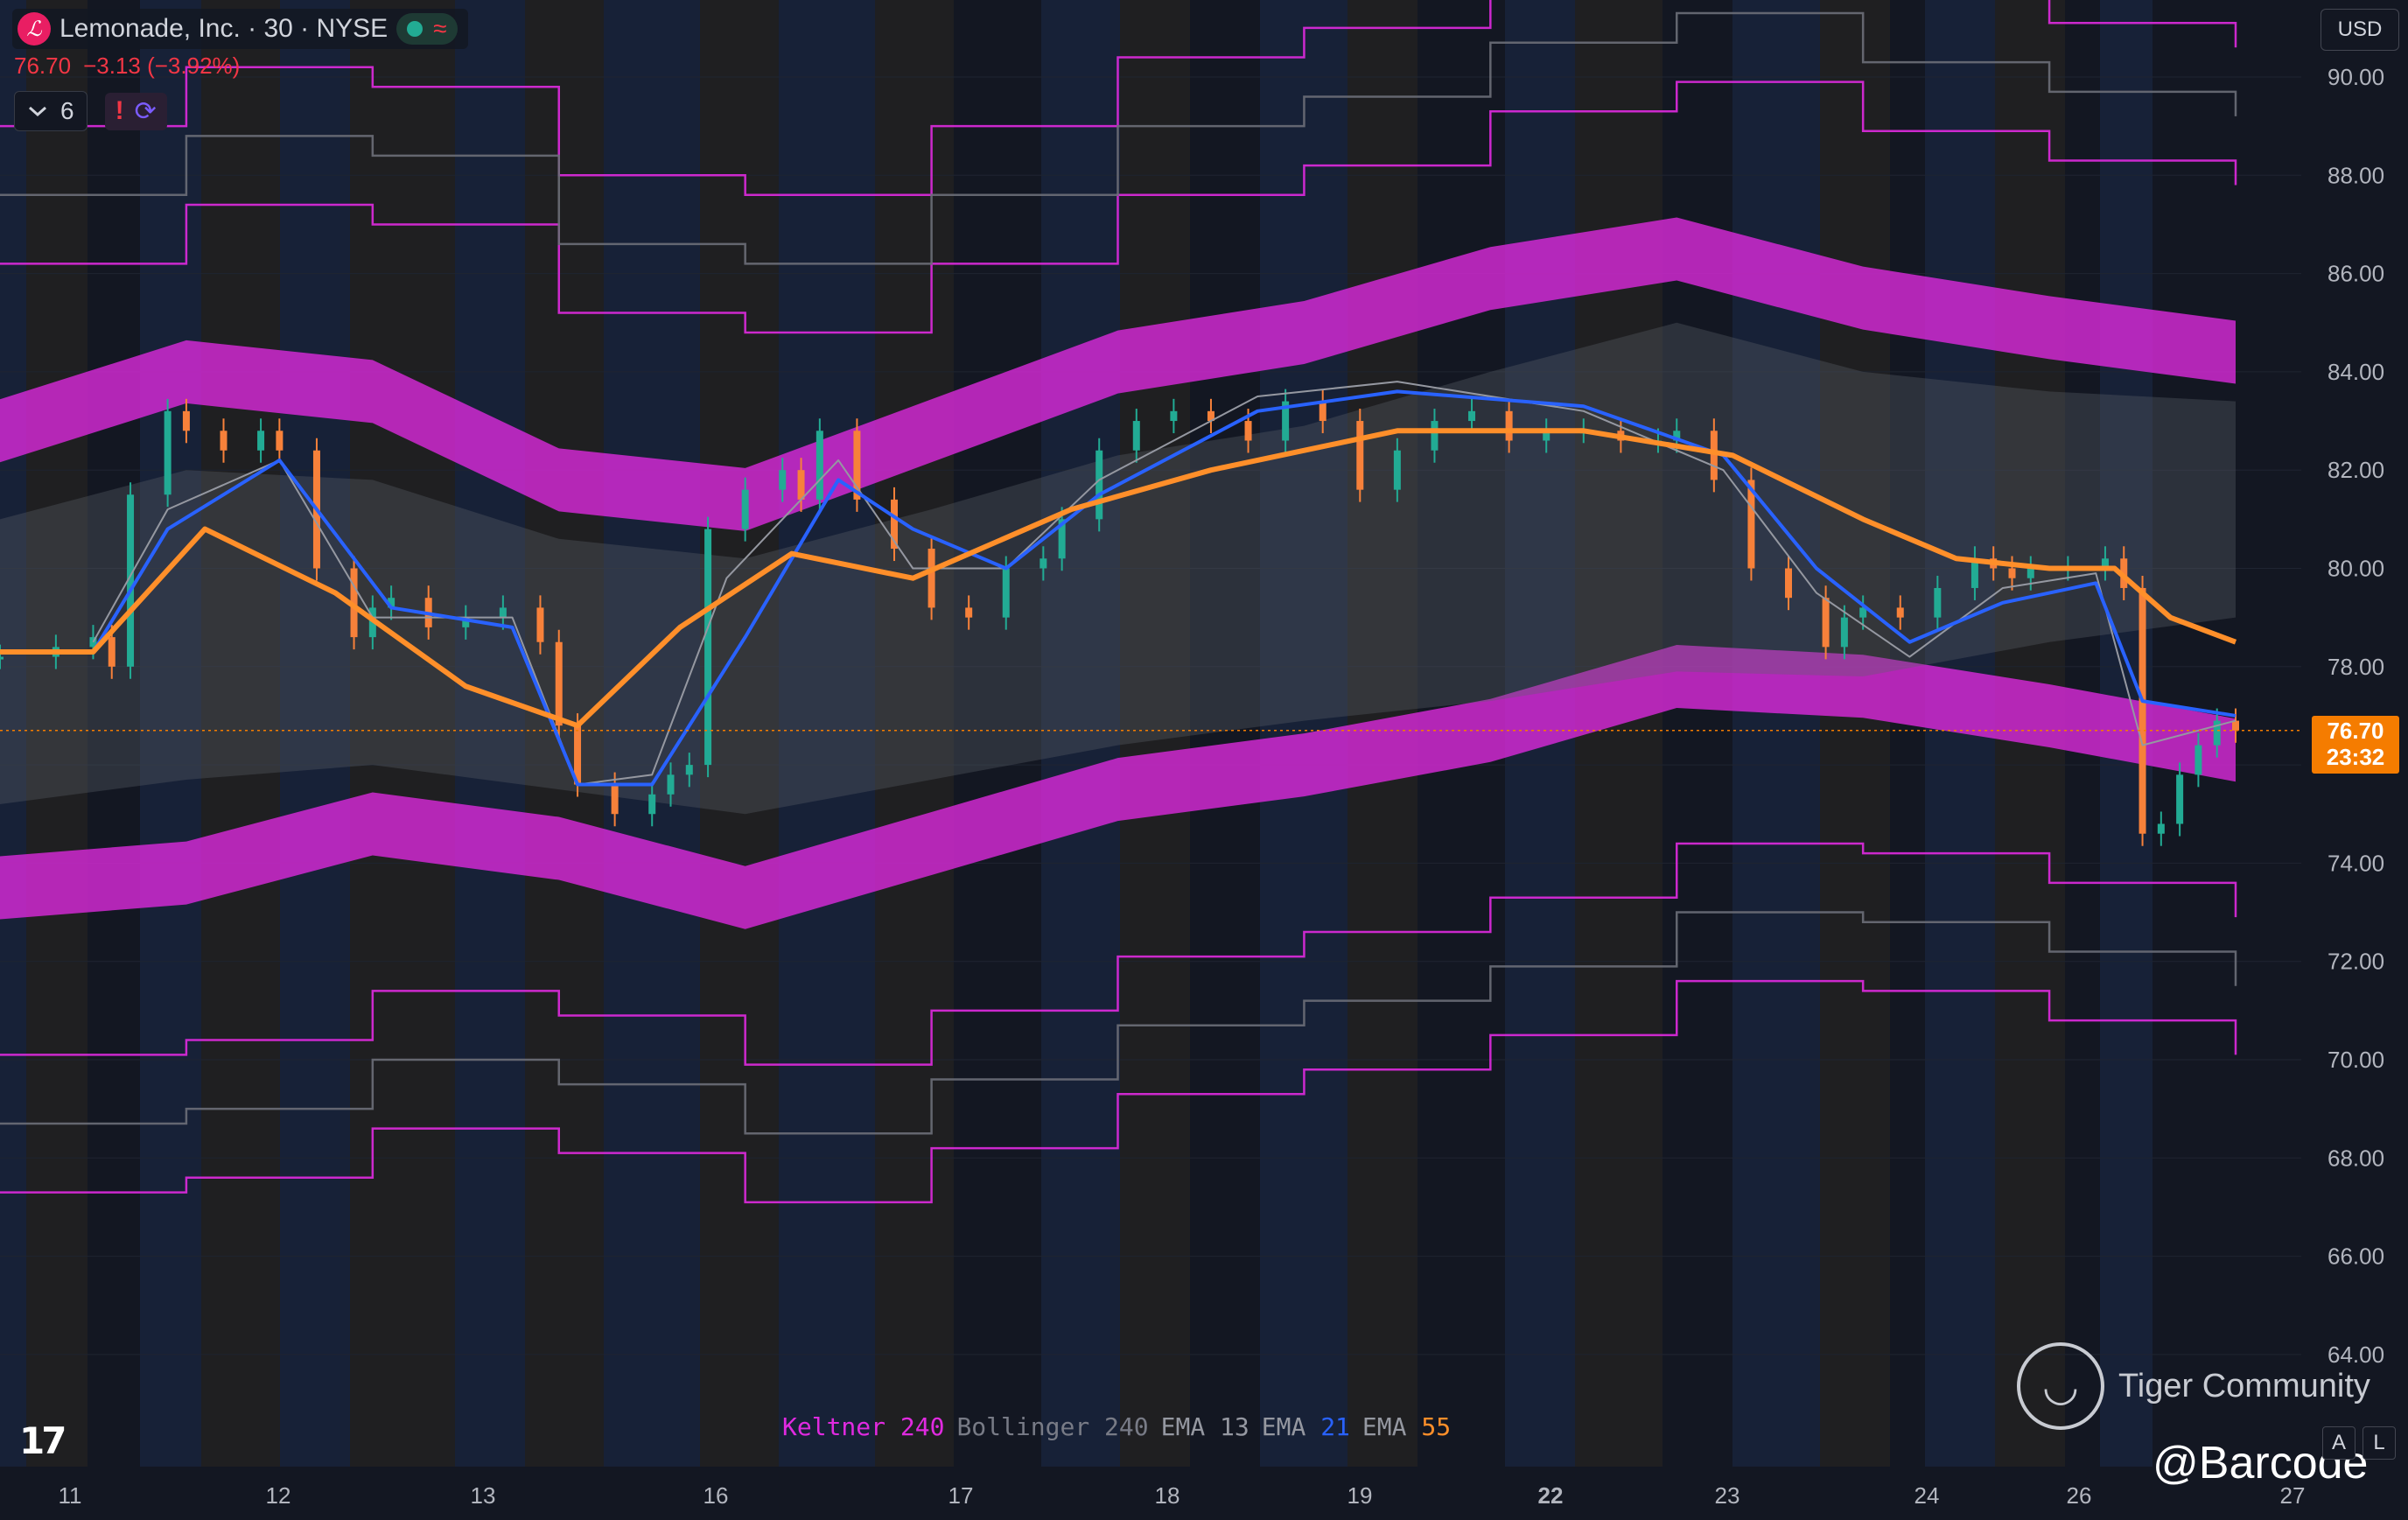 Image resolution: width=2408 pixels, height=1520 pixels. What do you see at coordinates (2339, 1443) in the screenshot?
I see `auto-scale-button: A` at bounding box center [2339, 1443].